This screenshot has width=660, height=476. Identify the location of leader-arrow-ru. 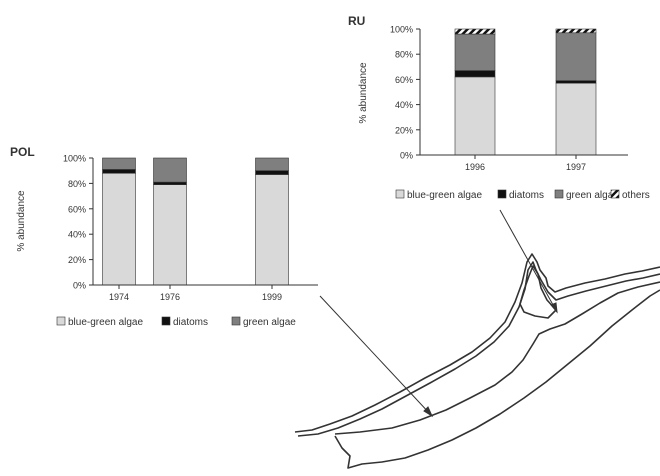
(554, 308).